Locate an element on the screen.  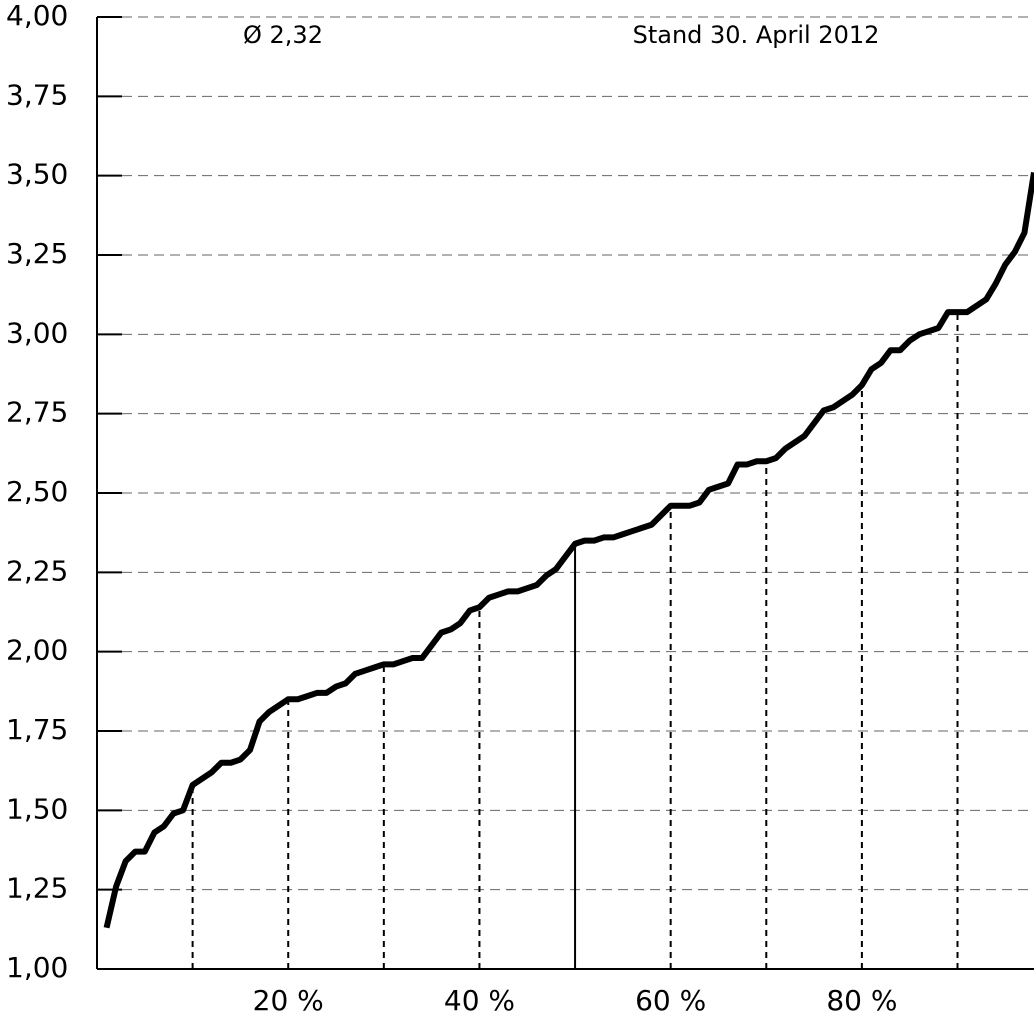
y-tick-label: 1,25 is located at coordinates (37, 888).